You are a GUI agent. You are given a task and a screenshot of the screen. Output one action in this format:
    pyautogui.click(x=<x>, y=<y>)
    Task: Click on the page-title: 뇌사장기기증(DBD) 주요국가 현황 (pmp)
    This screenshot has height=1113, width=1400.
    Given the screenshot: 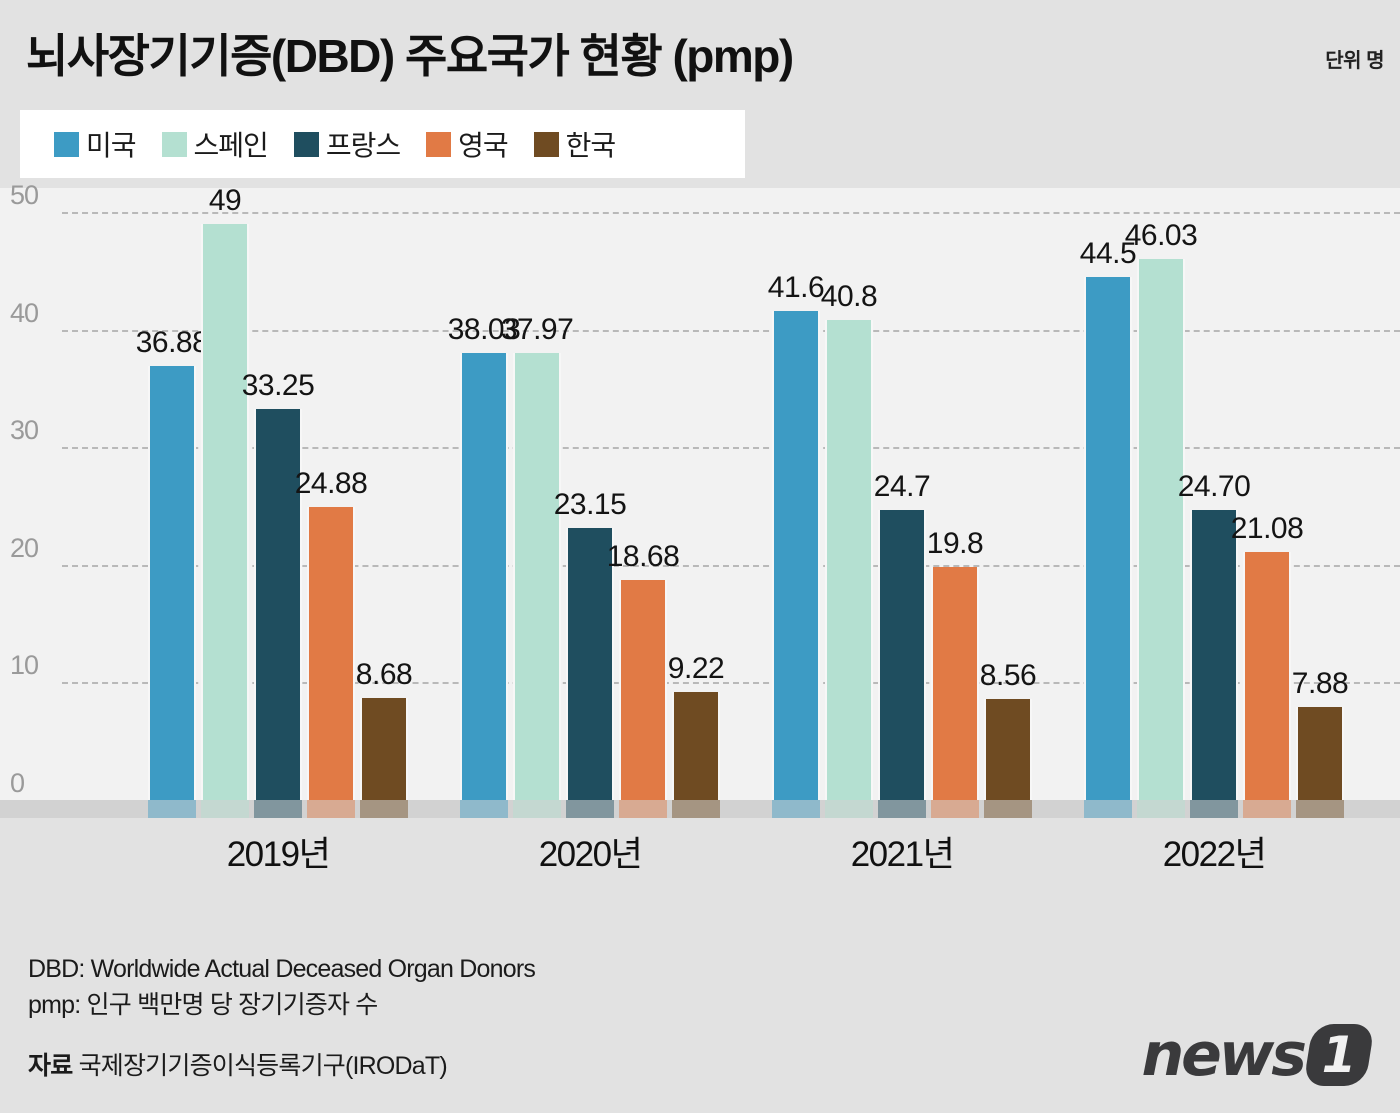 What is the action you would take?
    pyautogui.click(x=410, y=56)
    